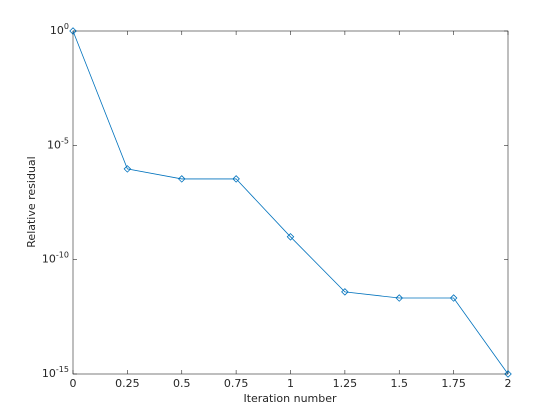 This screenshot has height=420, width=560. What do you see at coordinates (345, 383) in the screenshot?
I see `x-tick-label: 1.25` at bounding box center [345, 383].